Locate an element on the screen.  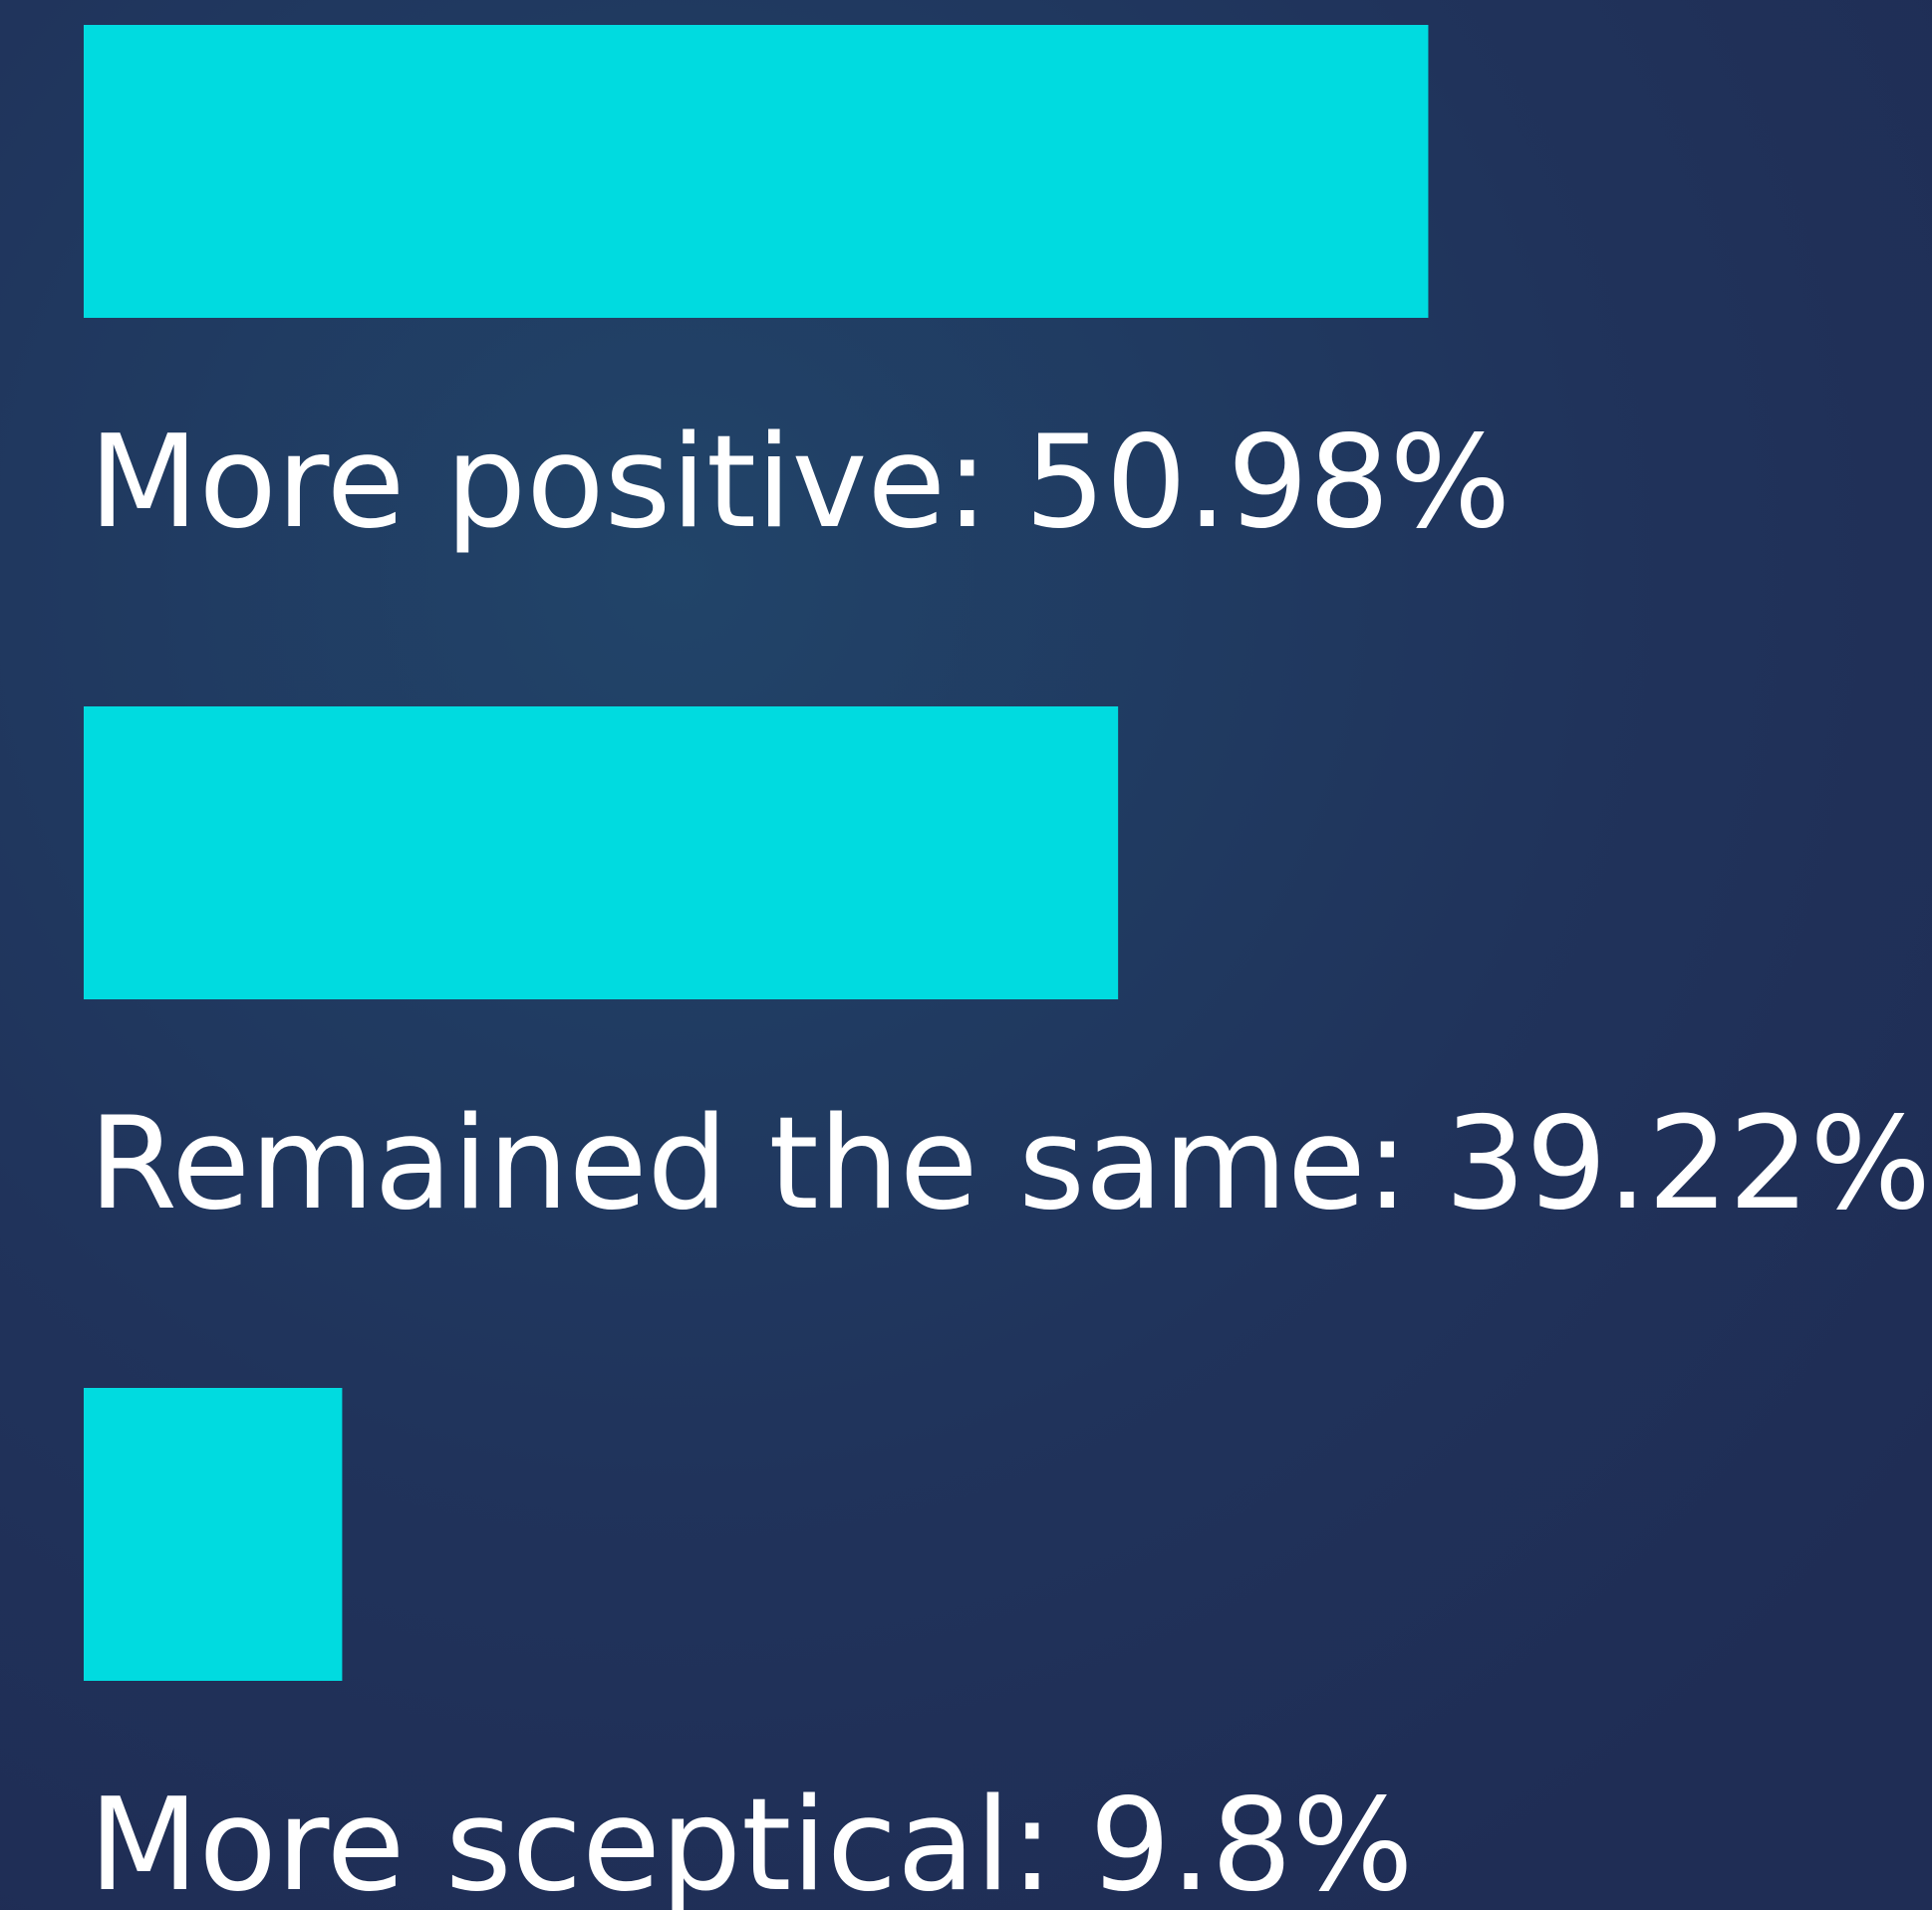
bar-label: More positive: 50.98% is located at coordinates (800, 483).